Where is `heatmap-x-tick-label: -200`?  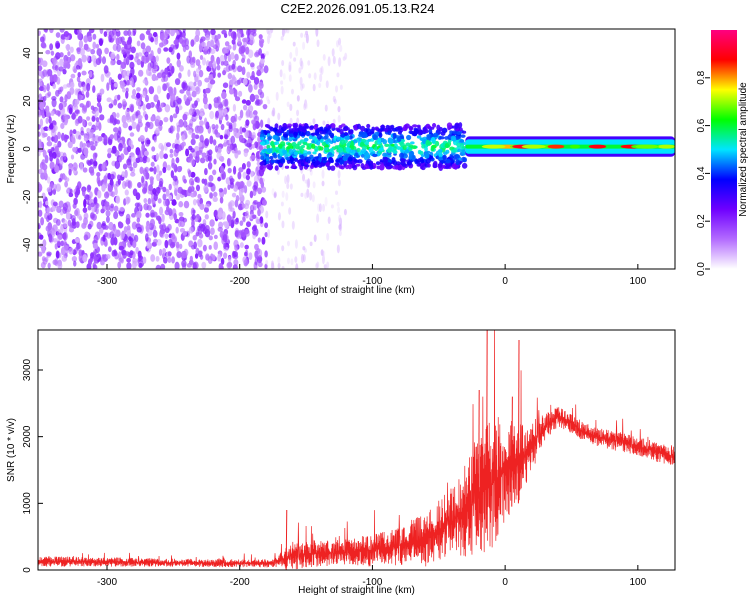
heatmap-x-tick-label: -200 is located at coordinates (240, 281).